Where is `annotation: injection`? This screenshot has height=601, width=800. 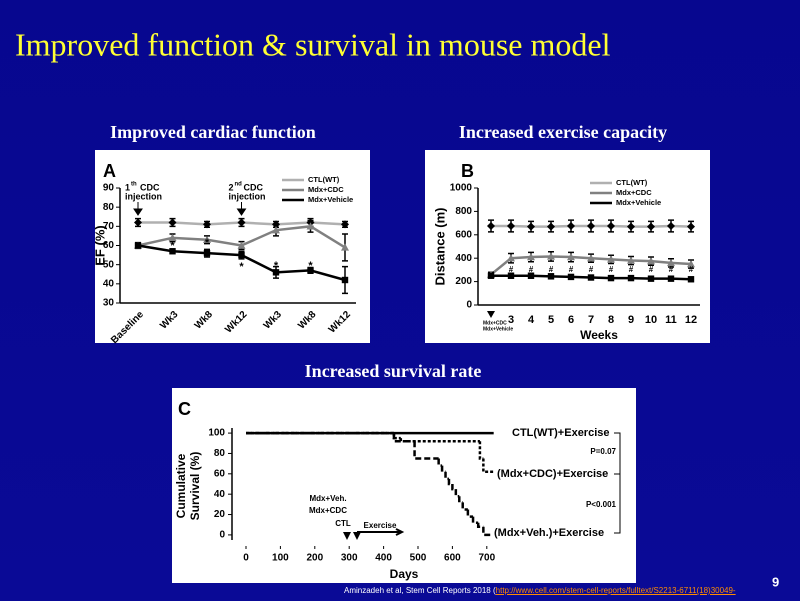
annotation: injection is located at coordinates (247, 196).